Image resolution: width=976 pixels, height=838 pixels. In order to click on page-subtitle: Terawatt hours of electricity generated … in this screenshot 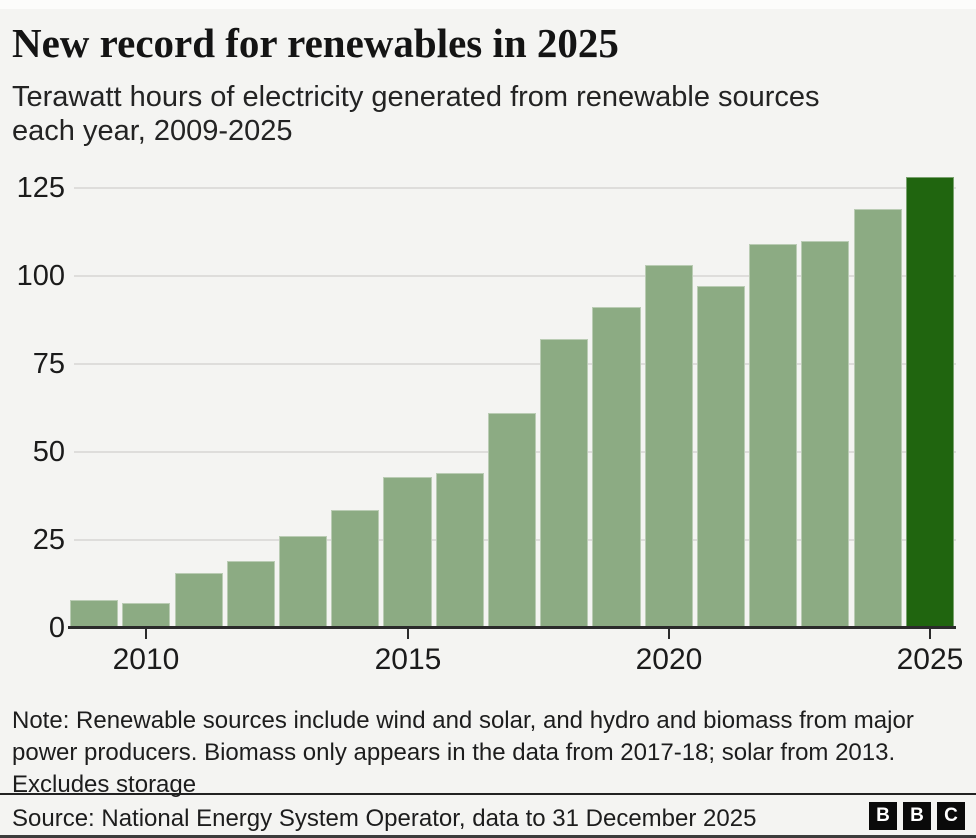, I will do `click(416, 114)`.